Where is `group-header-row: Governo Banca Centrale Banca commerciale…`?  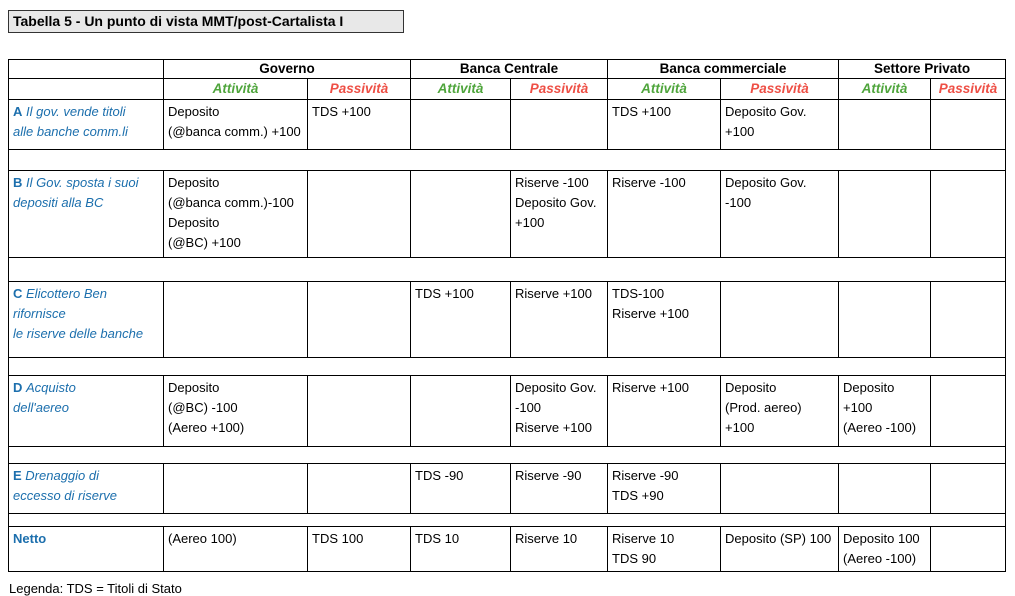 group-header-row: Governo Banca Centrale Banca commerciale… is located at coordinates (507, 69).